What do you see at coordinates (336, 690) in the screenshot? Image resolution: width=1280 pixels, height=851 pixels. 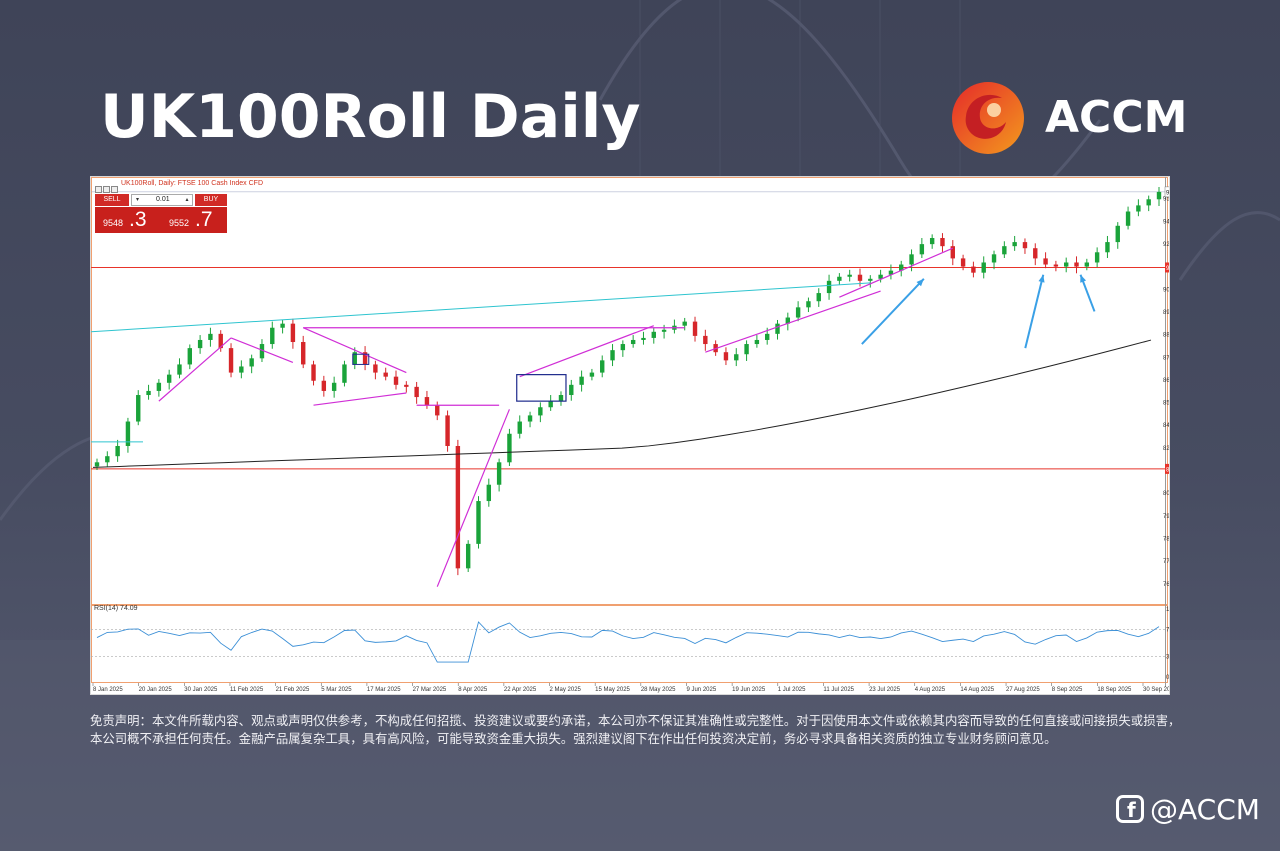 I see `x-tick-label: 5 Mar 2025` at bounding box center [336, 690].